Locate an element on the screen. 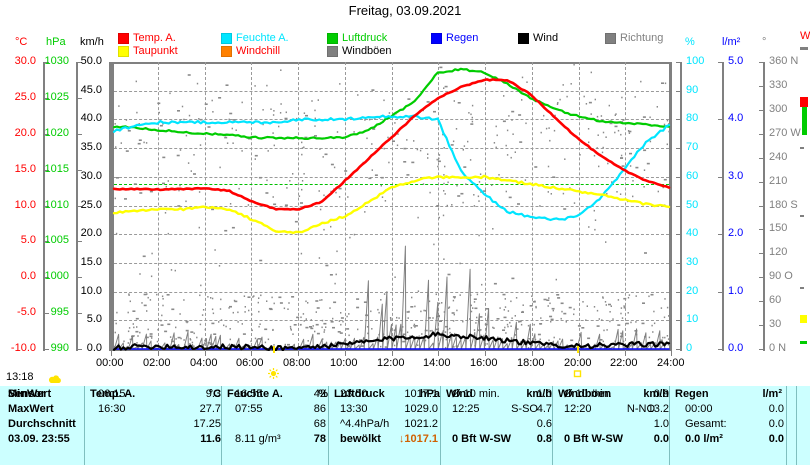 The width and height of the screenshot is (810, 465). axis-tick-label-direction: 180 S is located at coordinates (783, 205).